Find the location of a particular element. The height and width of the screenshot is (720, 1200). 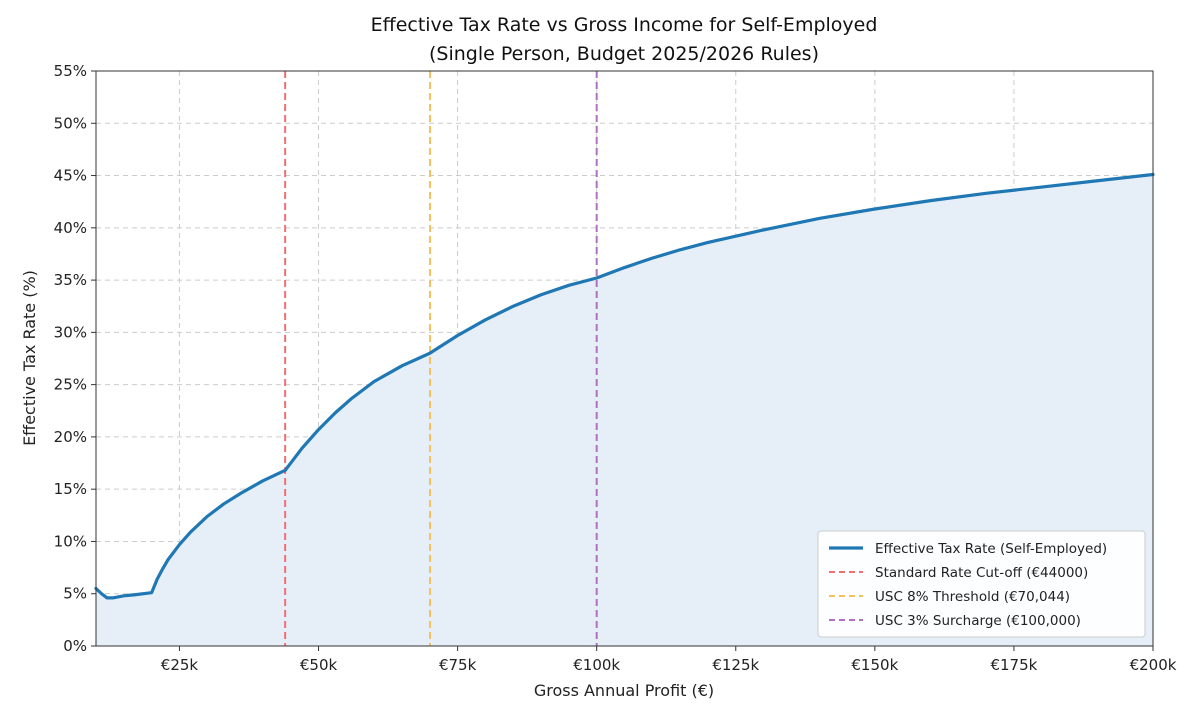

y-tick-label: 15% is located at coordinates (70, 489).